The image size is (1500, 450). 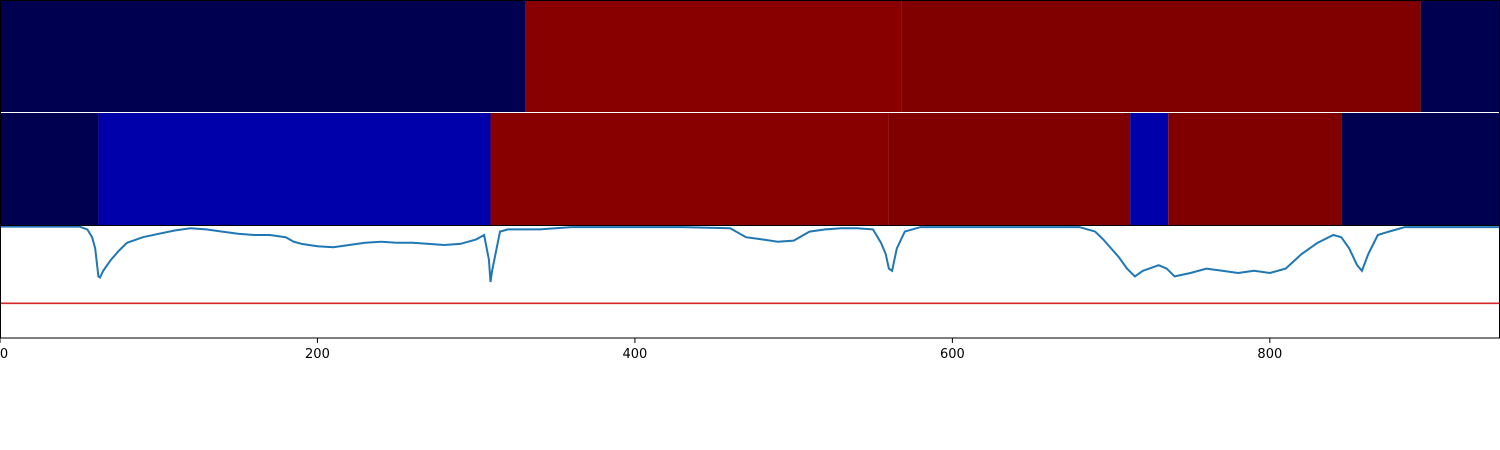 I want to click on x-tick-label: 600, so click(x=952, y=354).